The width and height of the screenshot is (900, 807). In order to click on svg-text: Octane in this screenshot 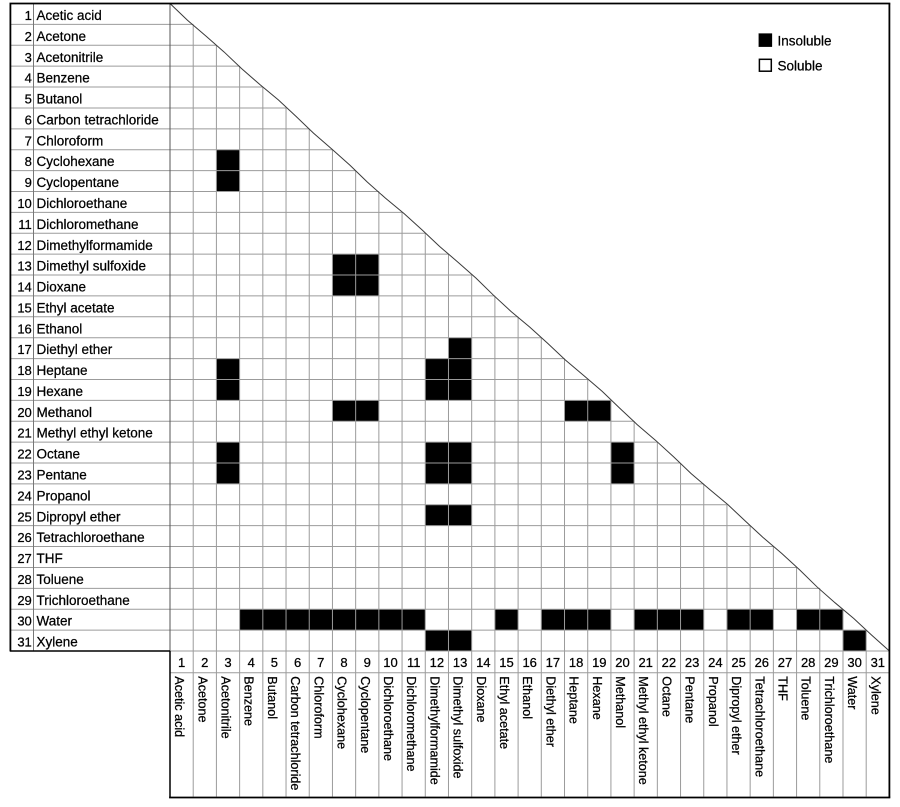, I will do `click(666, 696)`.